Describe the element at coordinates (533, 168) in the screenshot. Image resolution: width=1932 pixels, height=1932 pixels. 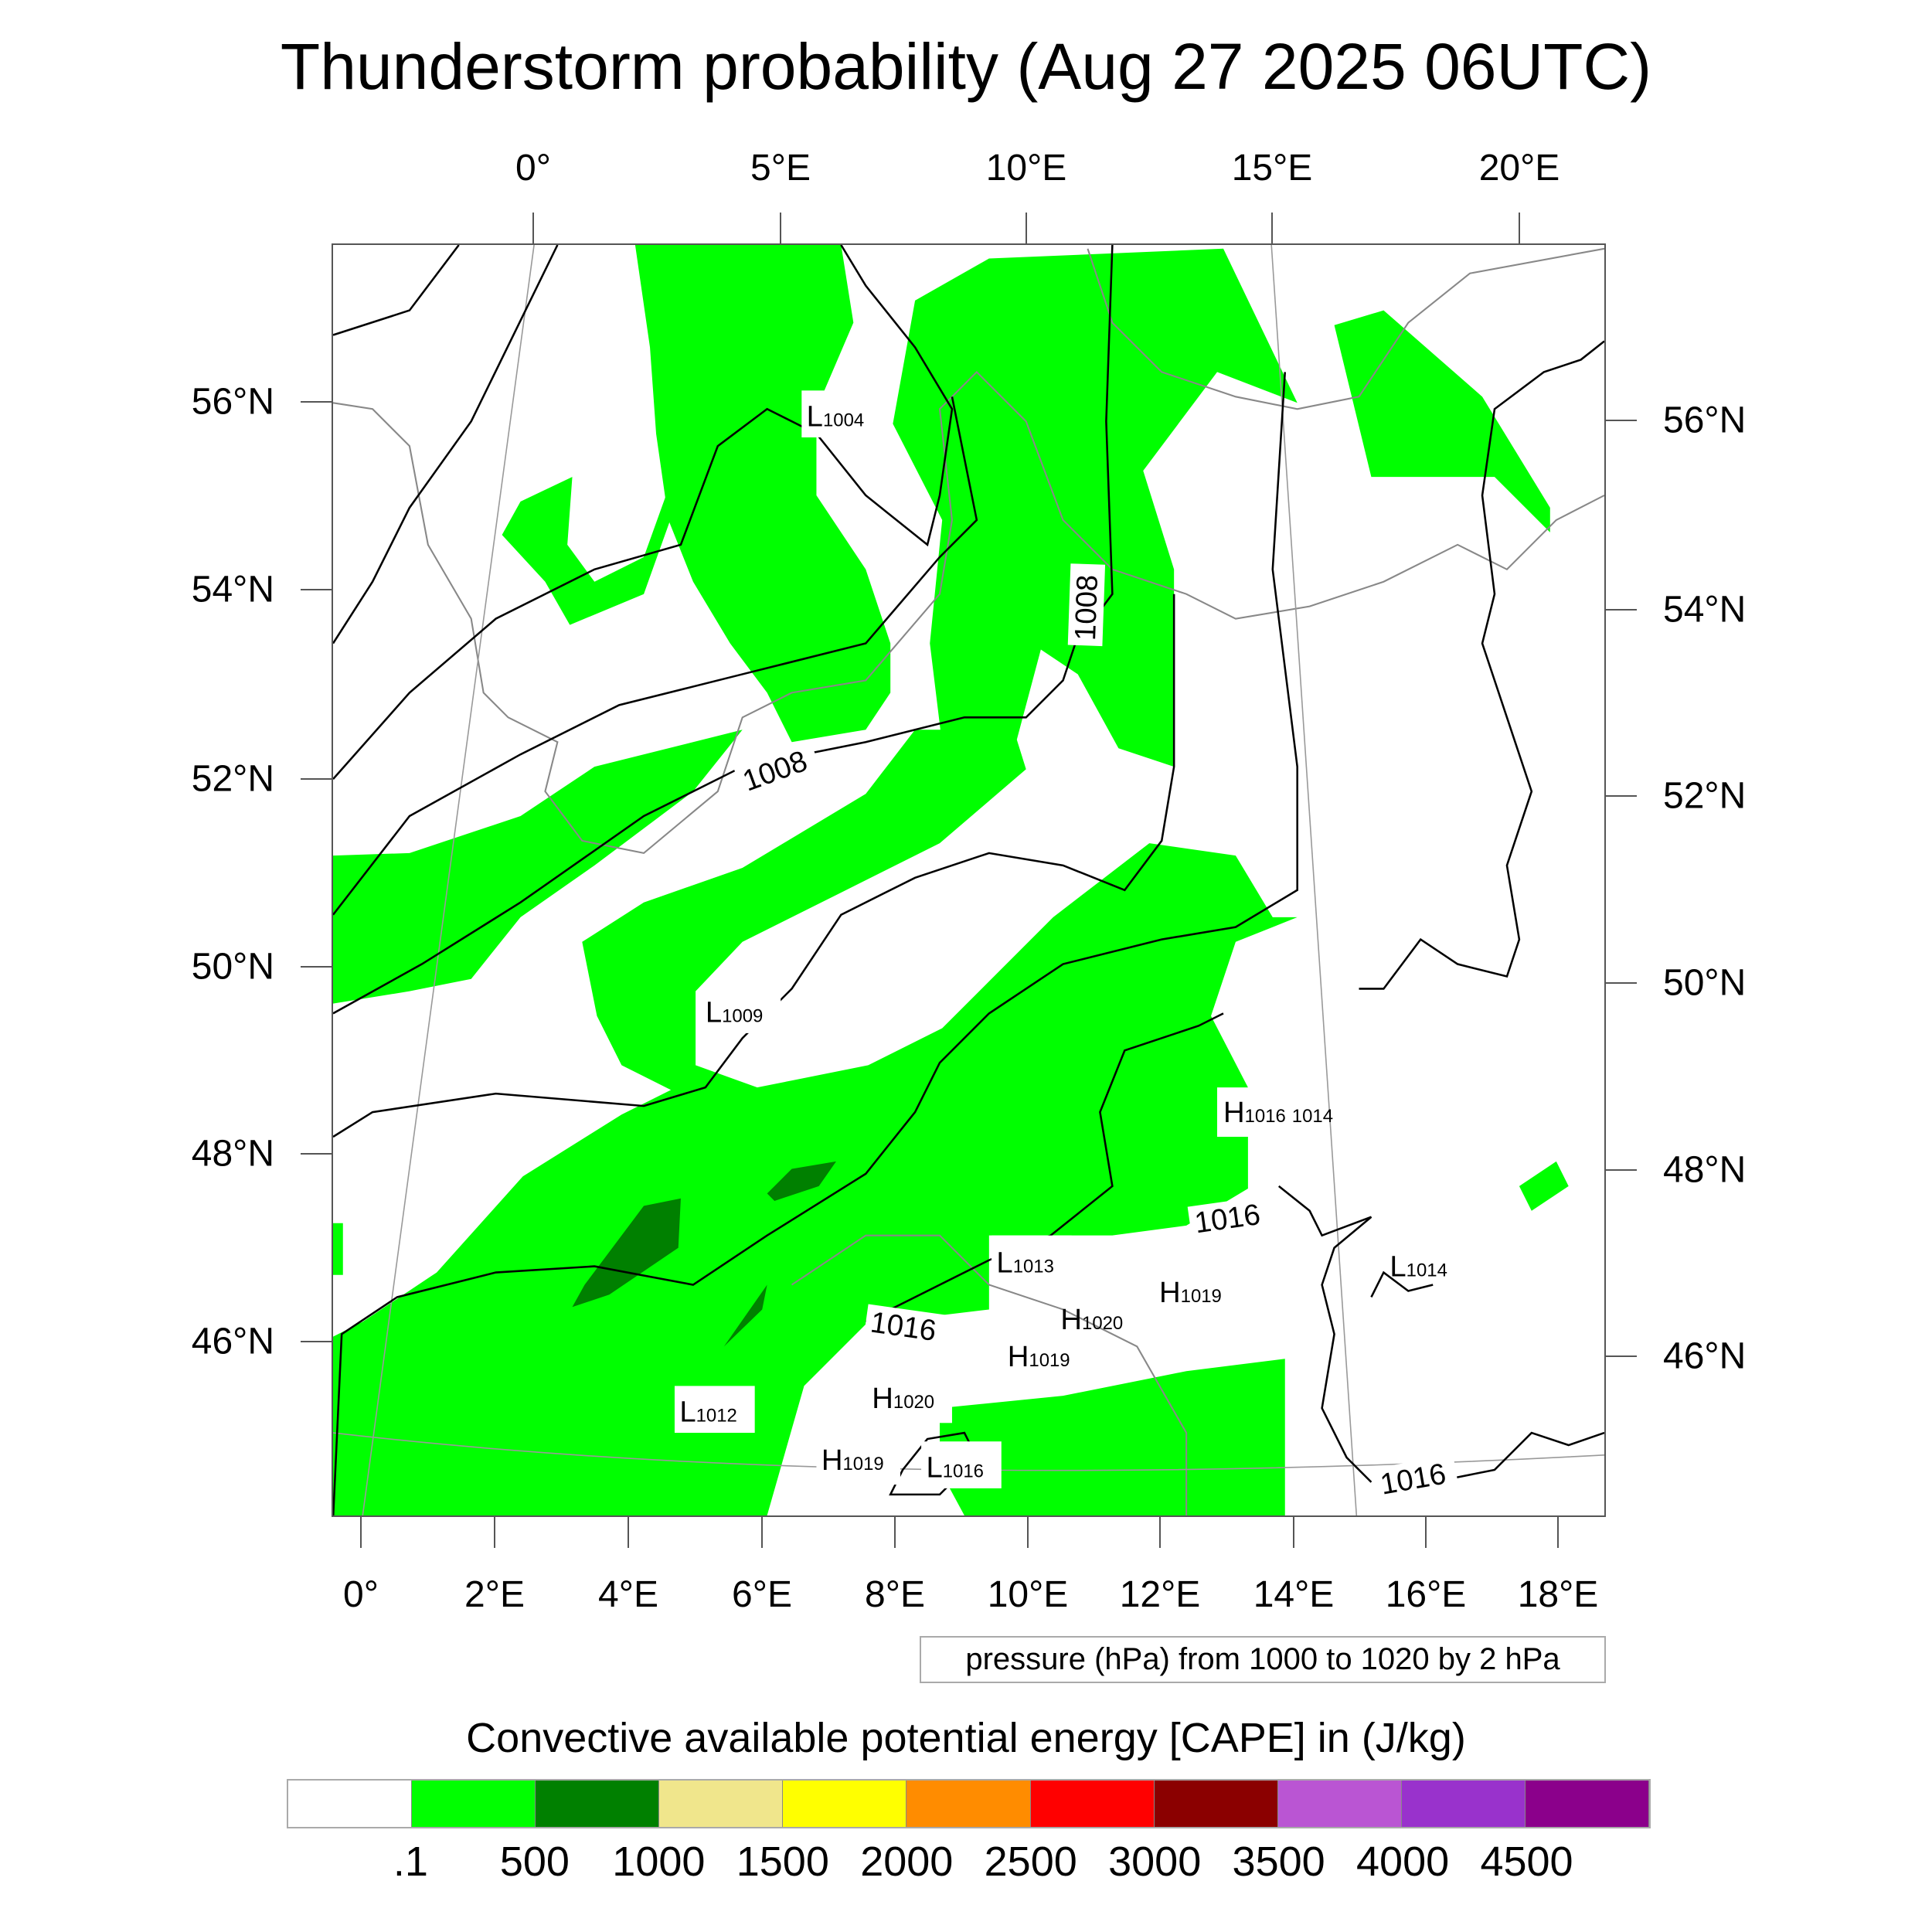
I see `top-lon-label: 0°` at that location.